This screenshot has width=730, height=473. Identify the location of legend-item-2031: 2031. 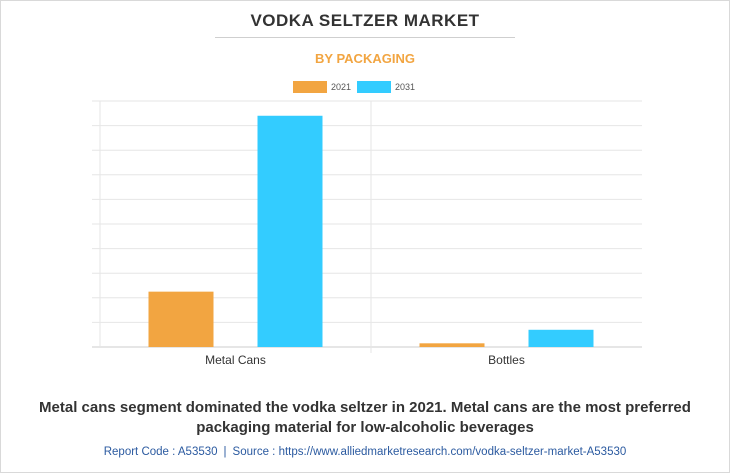
(386, 87).